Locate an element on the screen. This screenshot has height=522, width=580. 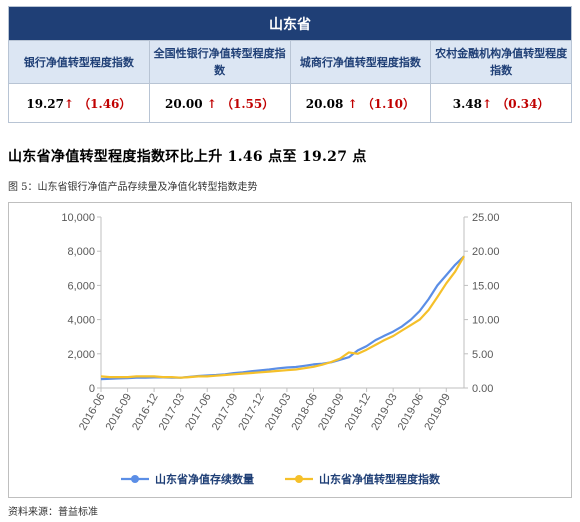
y-left-tick-label: 4,000 is located at coordinates (81, 321).